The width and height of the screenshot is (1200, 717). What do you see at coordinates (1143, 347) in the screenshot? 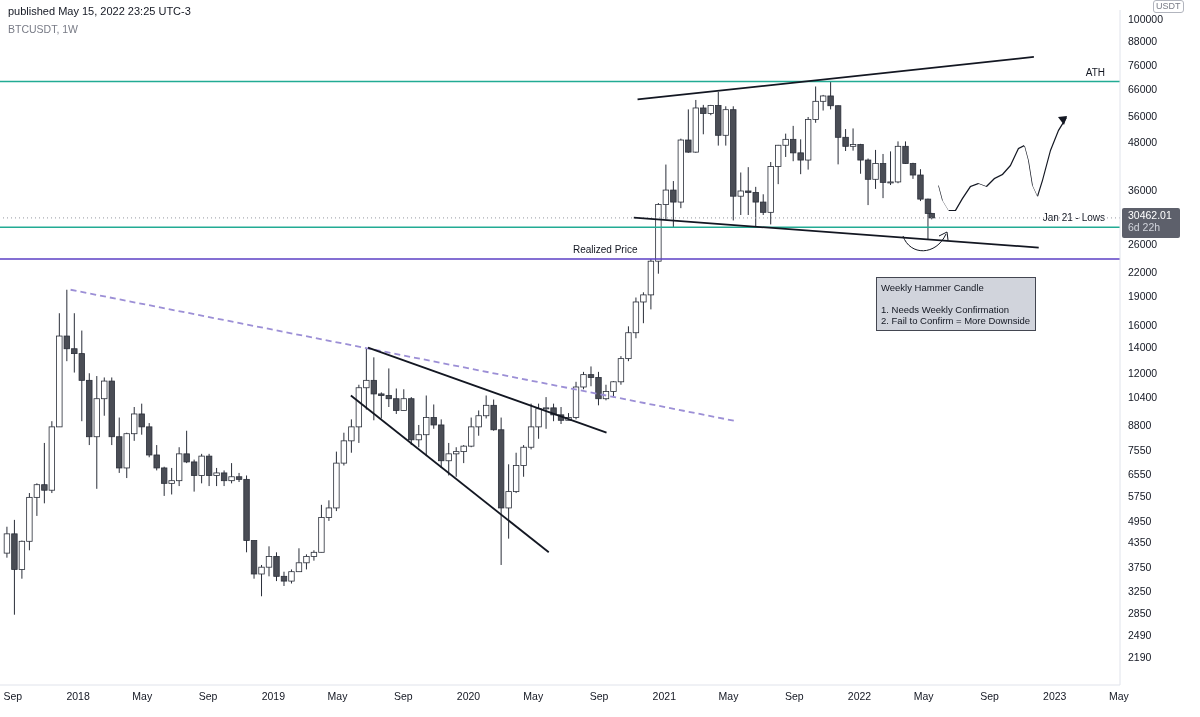
I see `y-tick-label: 14000` at bounding box center [1143, 347].